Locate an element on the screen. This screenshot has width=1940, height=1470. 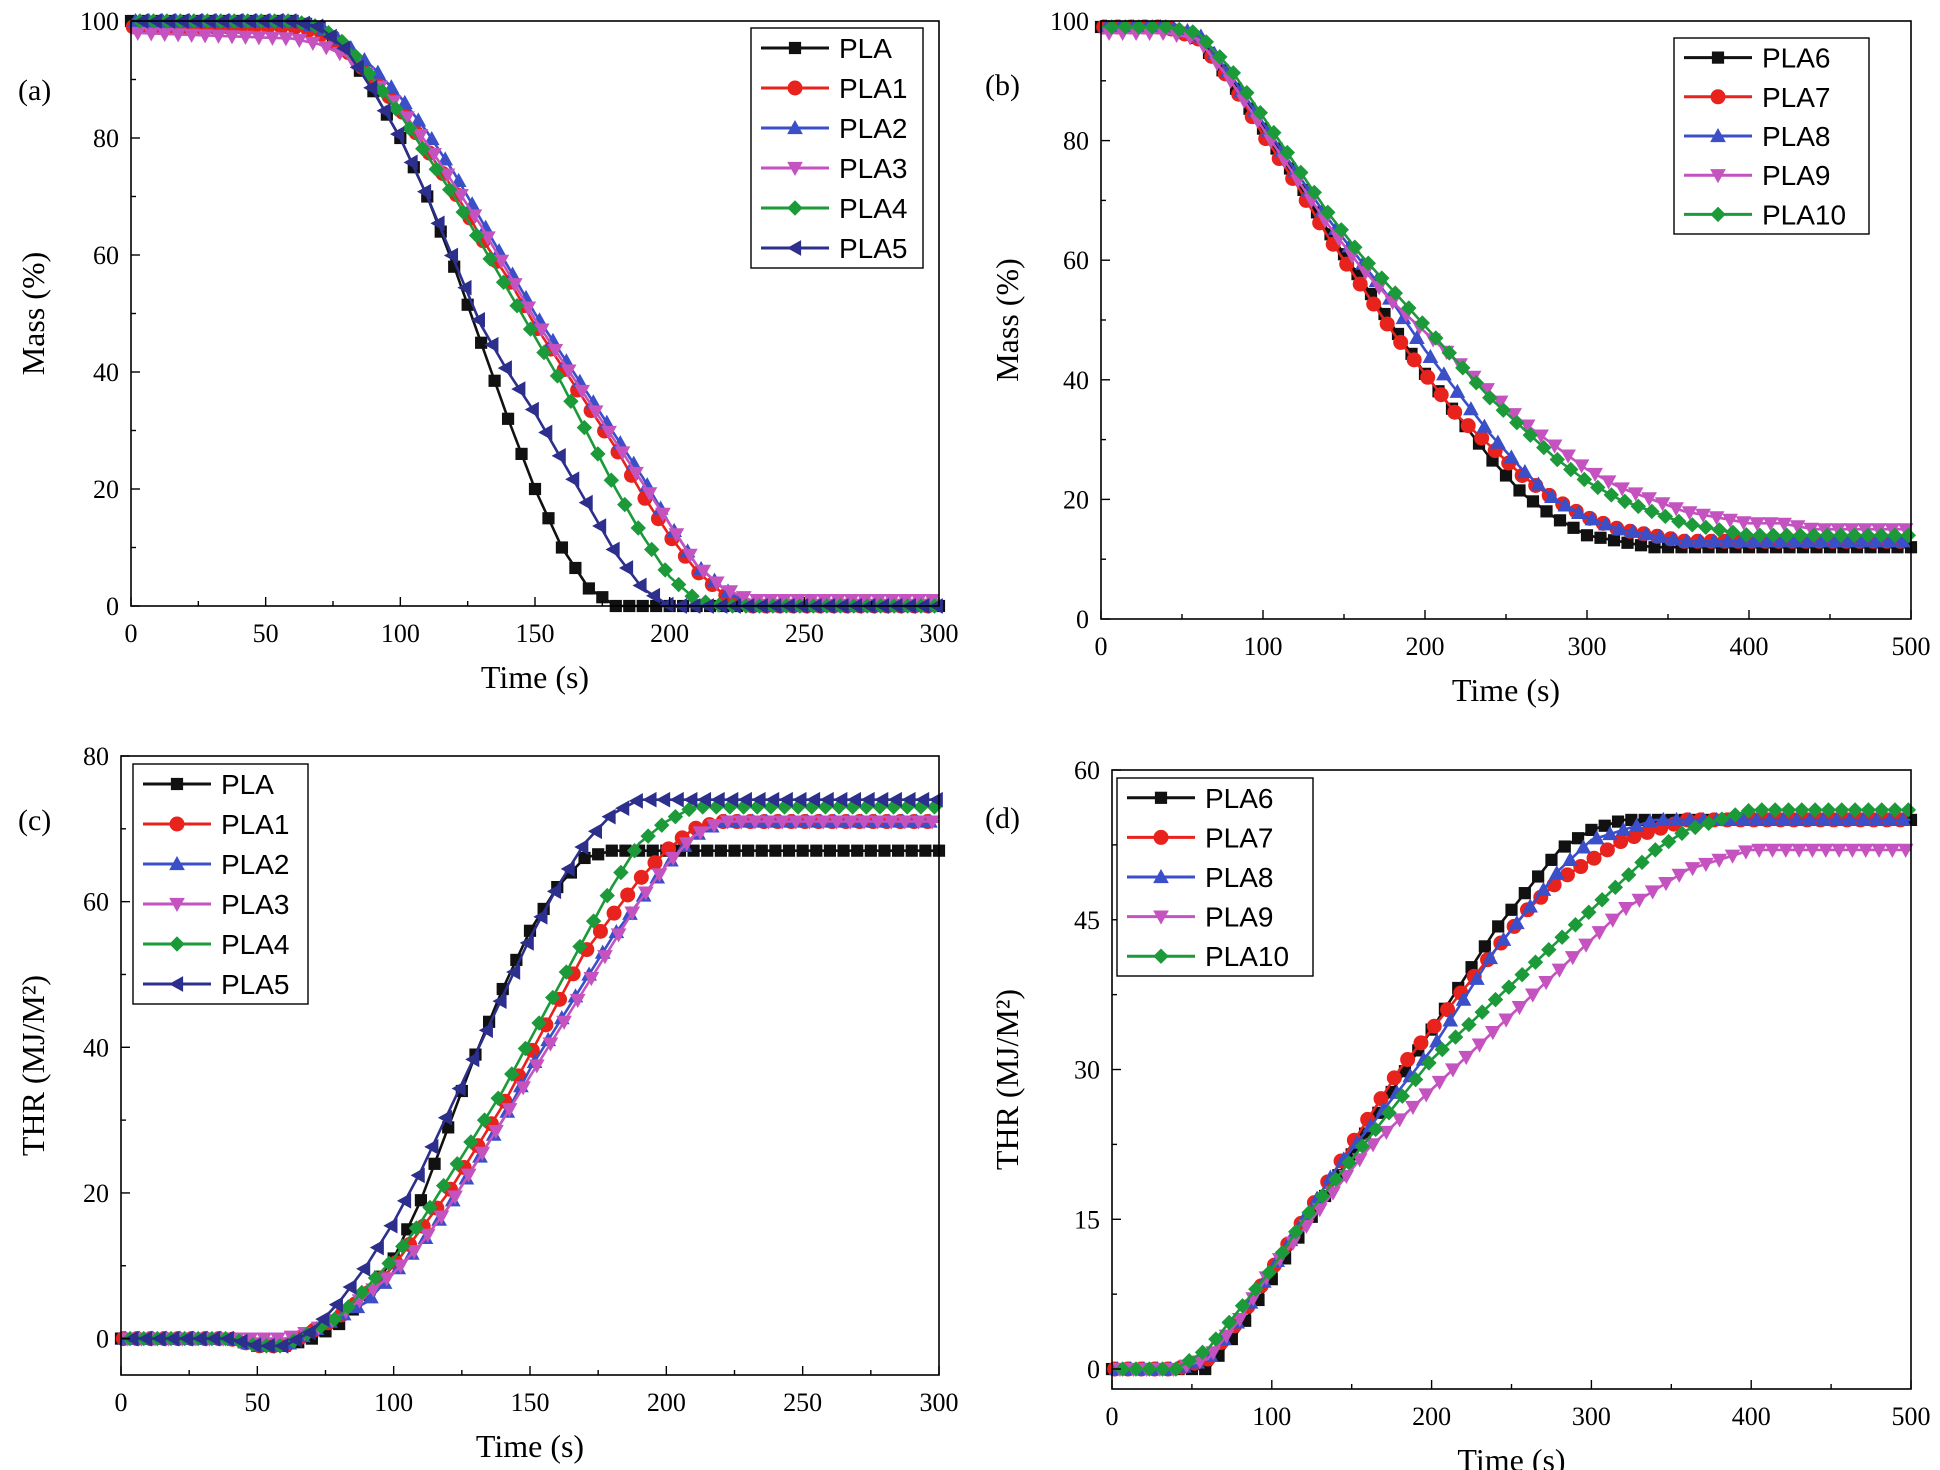
legend-item-PLA4: PLA4 is located at coordinates (834, 208).